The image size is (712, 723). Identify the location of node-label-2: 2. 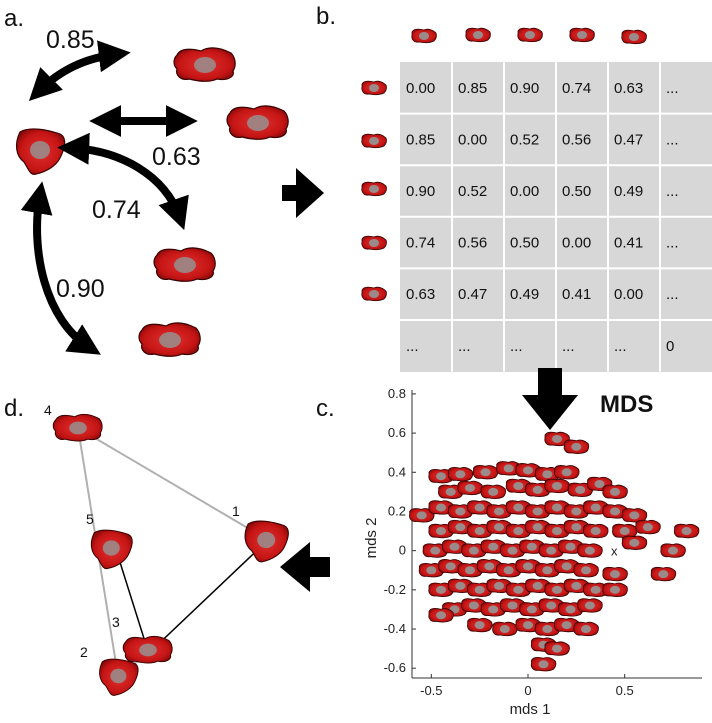
(84, 652).